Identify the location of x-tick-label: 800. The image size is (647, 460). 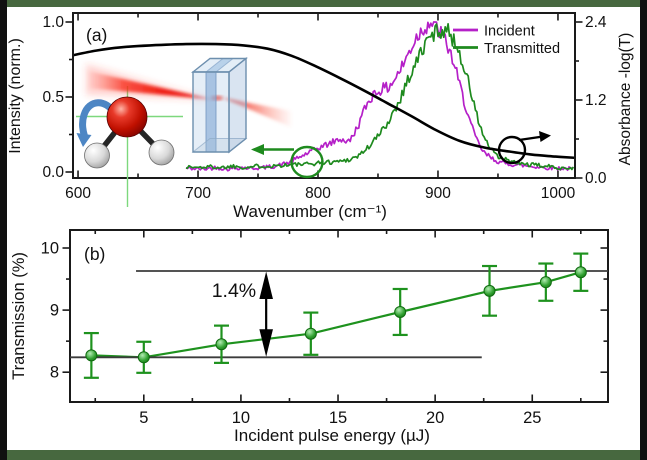
(318, 193).